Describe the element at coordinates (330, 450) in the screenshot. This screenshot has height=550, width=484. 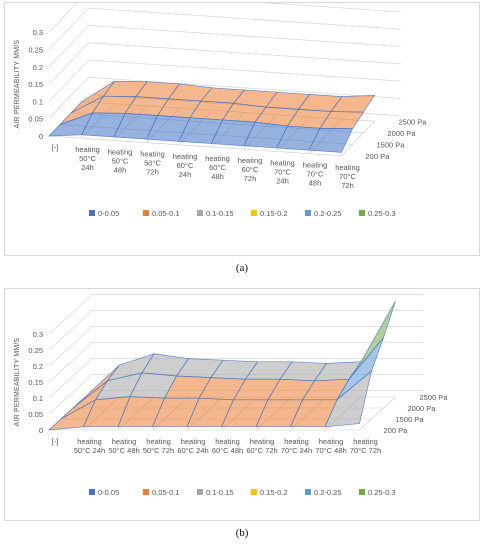
I see `x-tick-label-line: 70°C 48h` at that location.